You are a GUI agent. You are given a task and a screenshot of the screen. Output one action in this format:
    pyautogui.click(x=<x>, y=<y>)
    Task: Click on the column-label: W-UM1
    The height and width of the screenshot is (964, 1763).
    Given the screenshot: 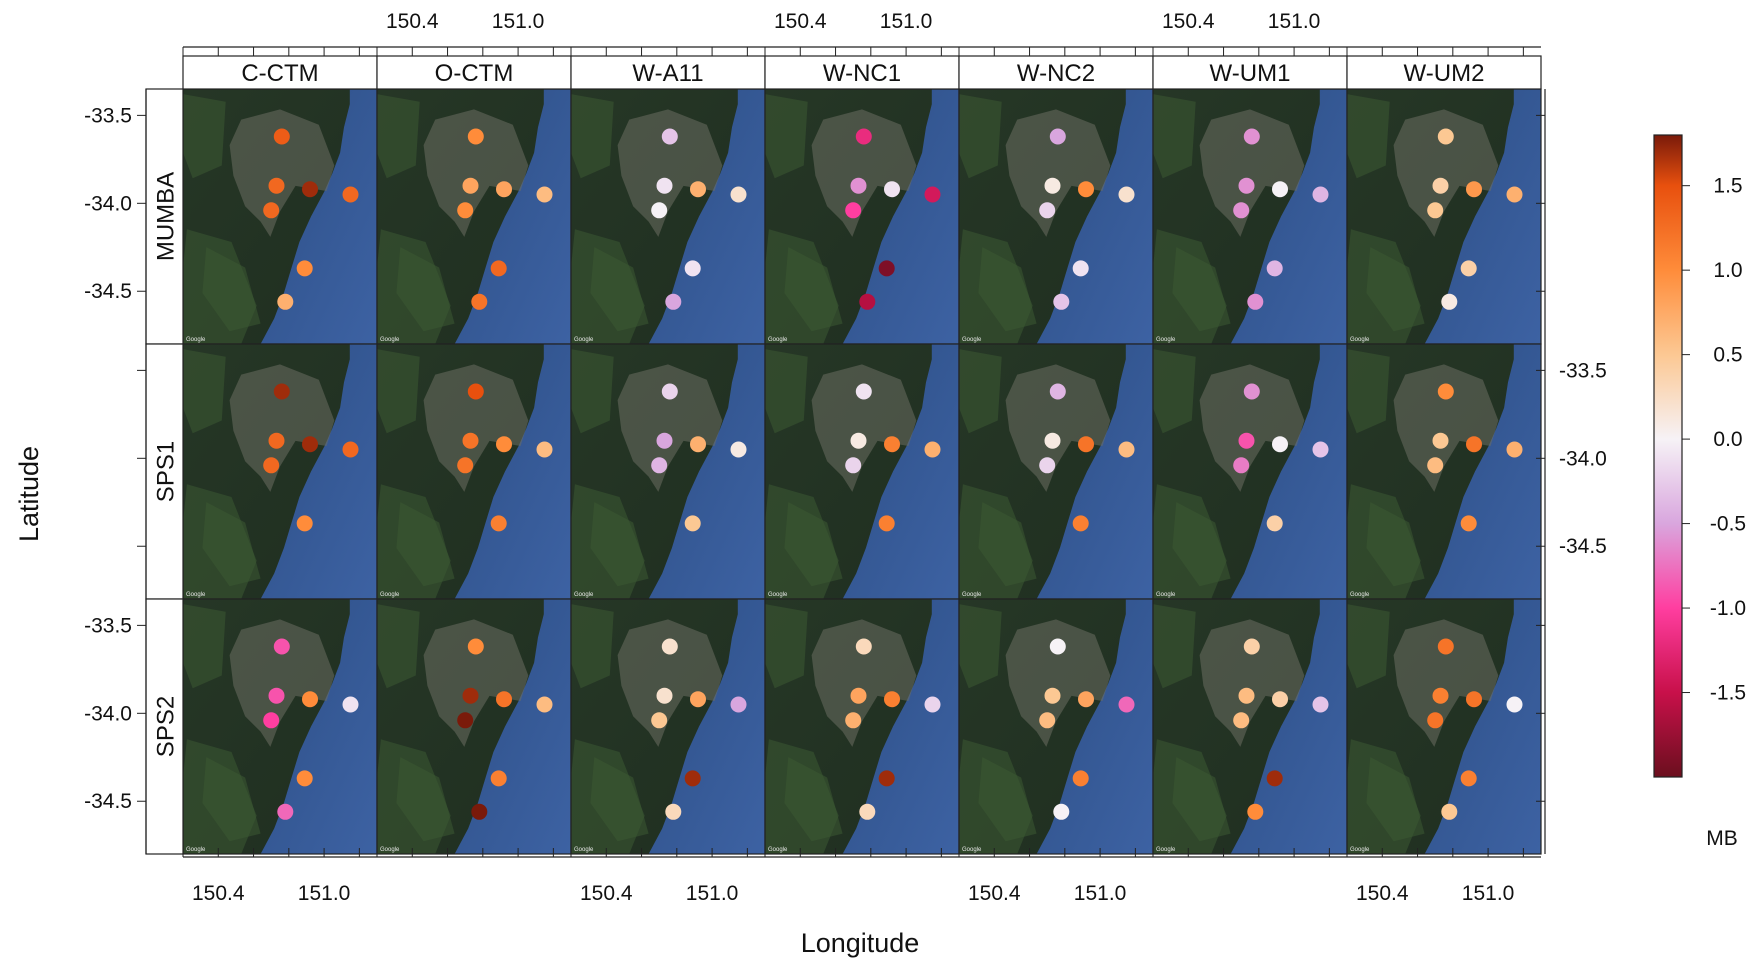 What is the action you would take?
    pyautogui.click(x=1250, y=73)
    